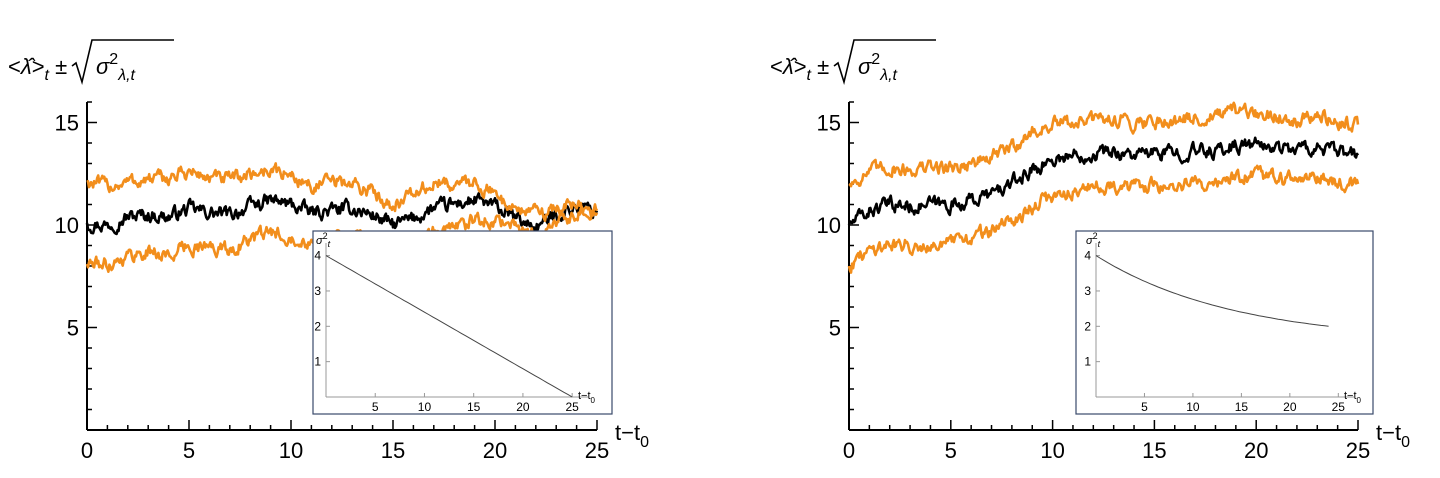 This screenshot has width=1440, height=478. I want to click on series-line-mean_minus_sd, so click(1103, 219).